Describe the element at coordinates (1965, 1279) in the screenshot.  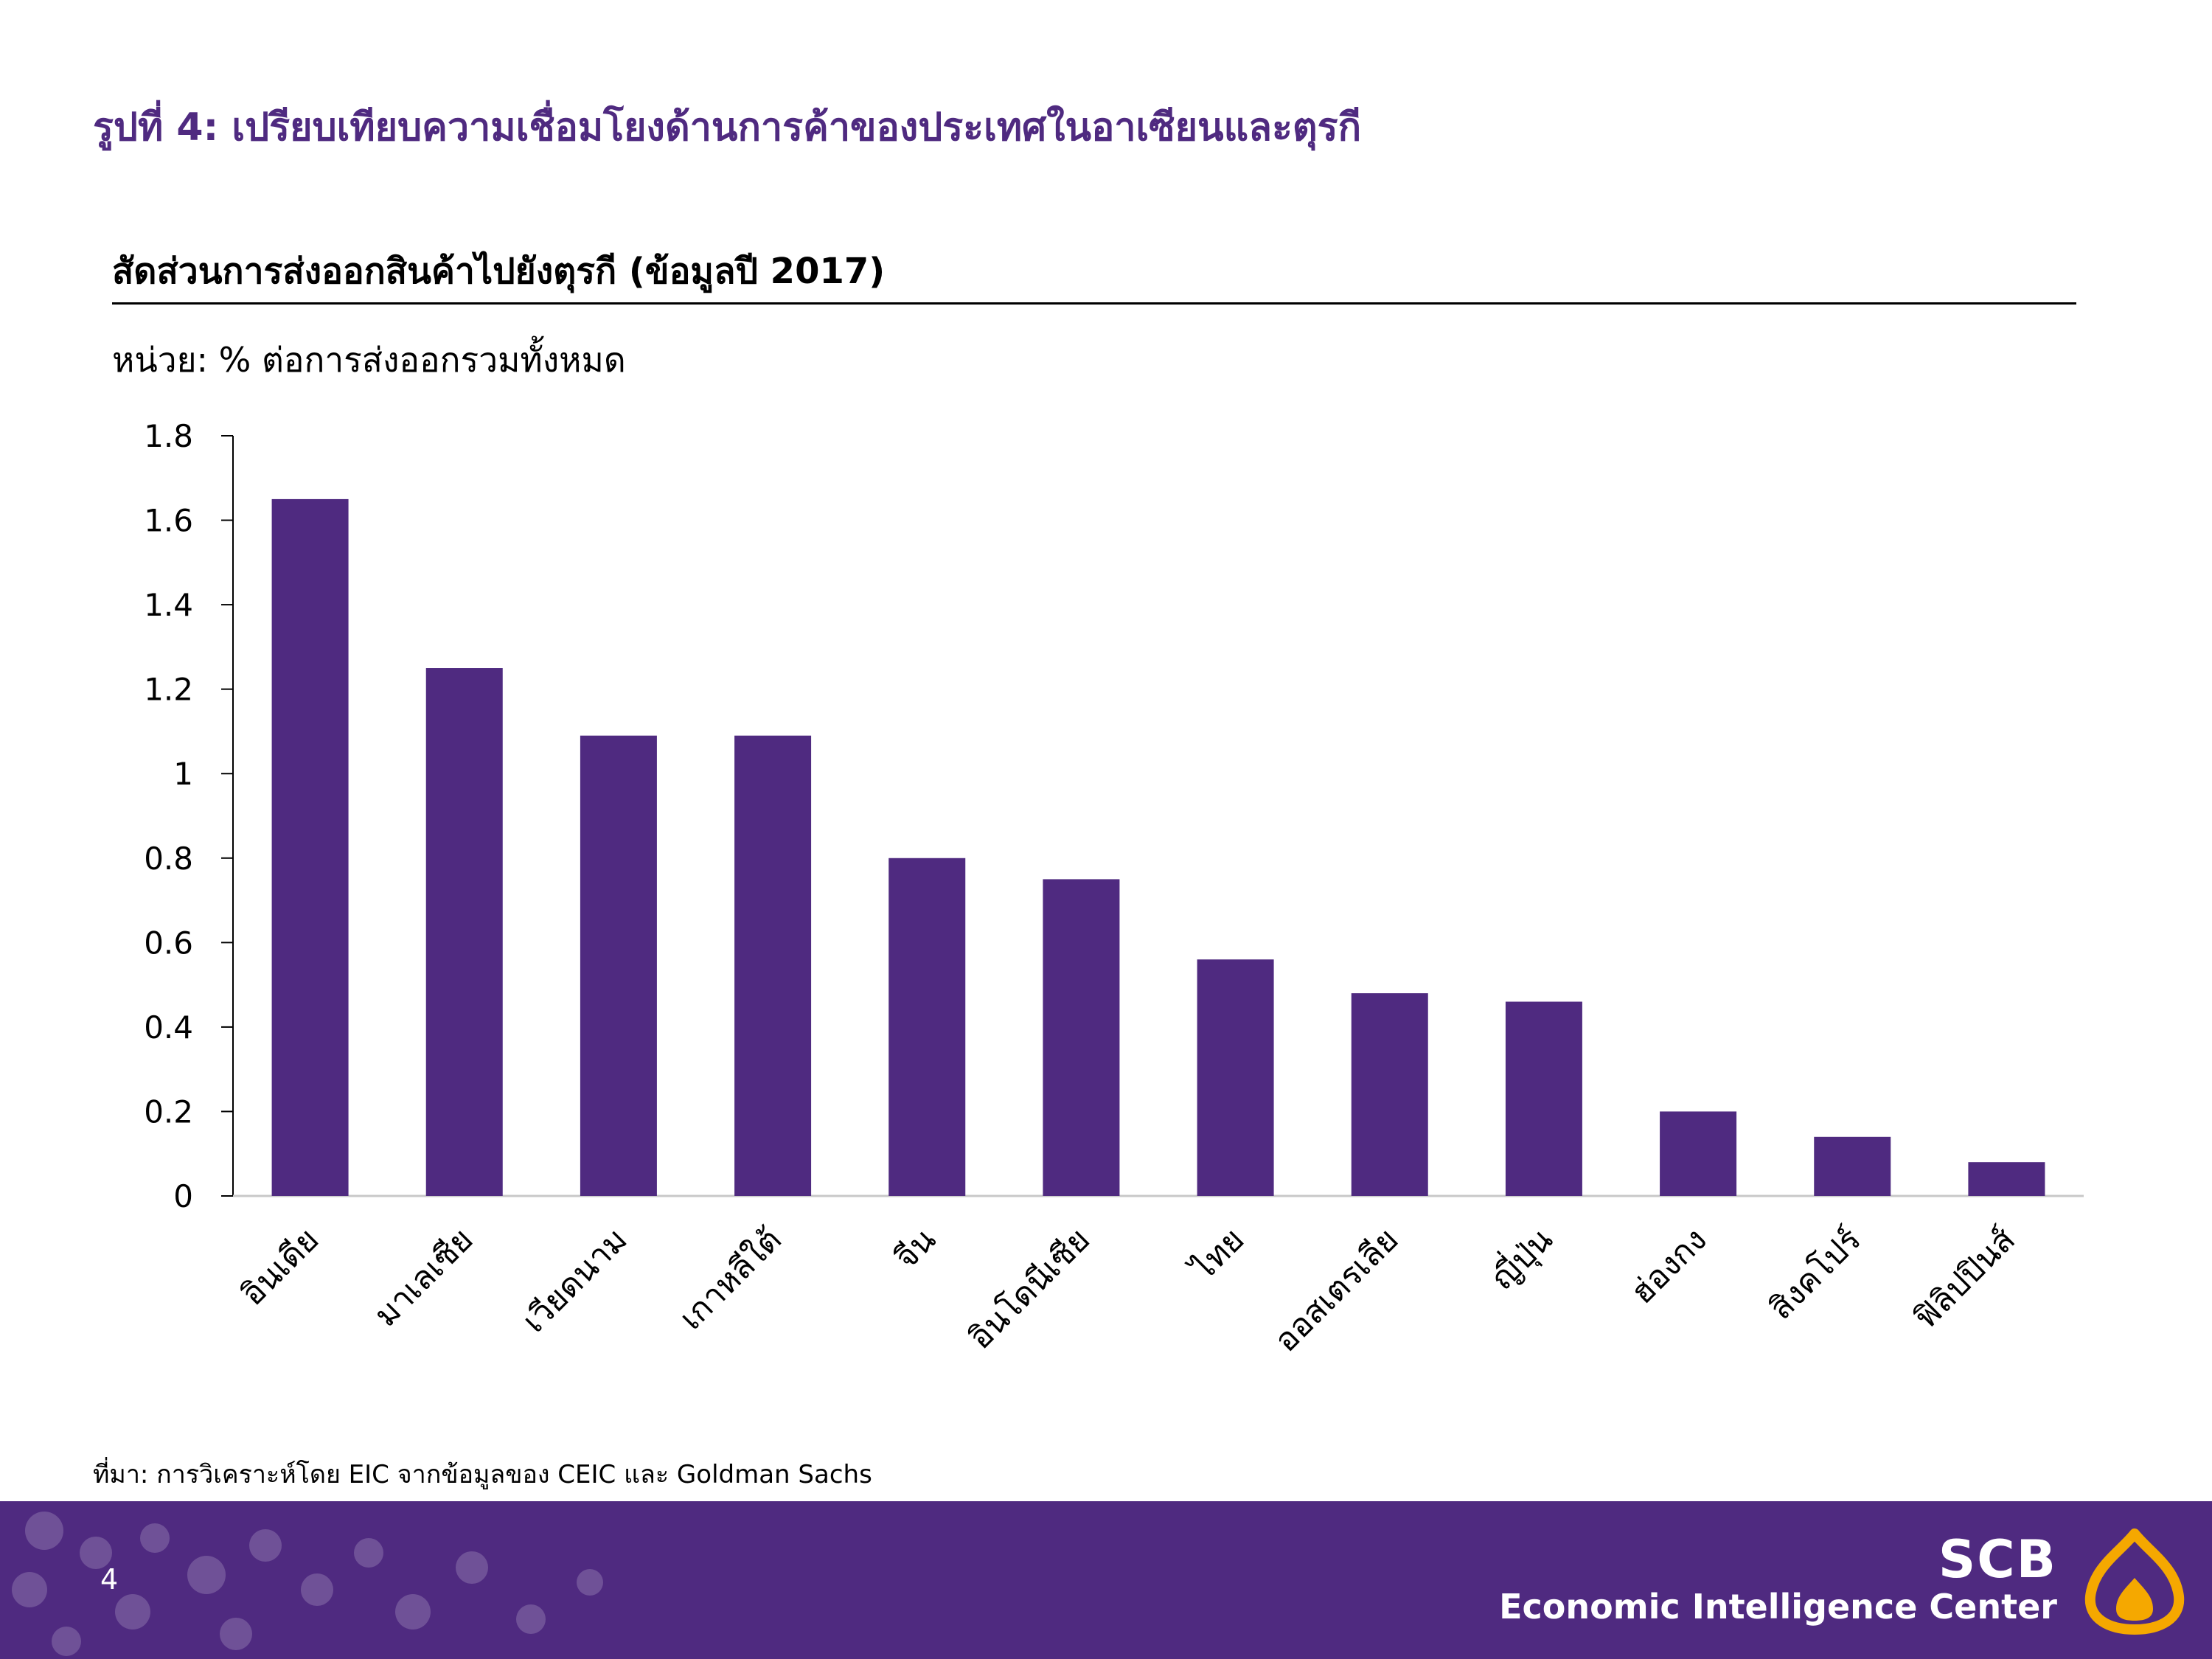
I see `x-tick-label: ฟิลิปปินส์` at that location.